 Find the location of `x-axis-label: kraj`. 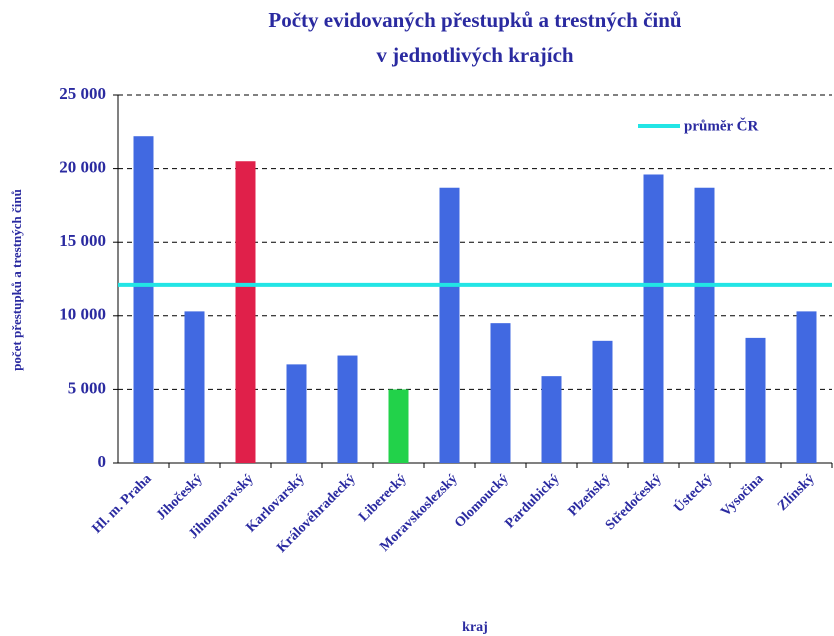

x-axis-label: kraj is located at coordinates (475, 627).